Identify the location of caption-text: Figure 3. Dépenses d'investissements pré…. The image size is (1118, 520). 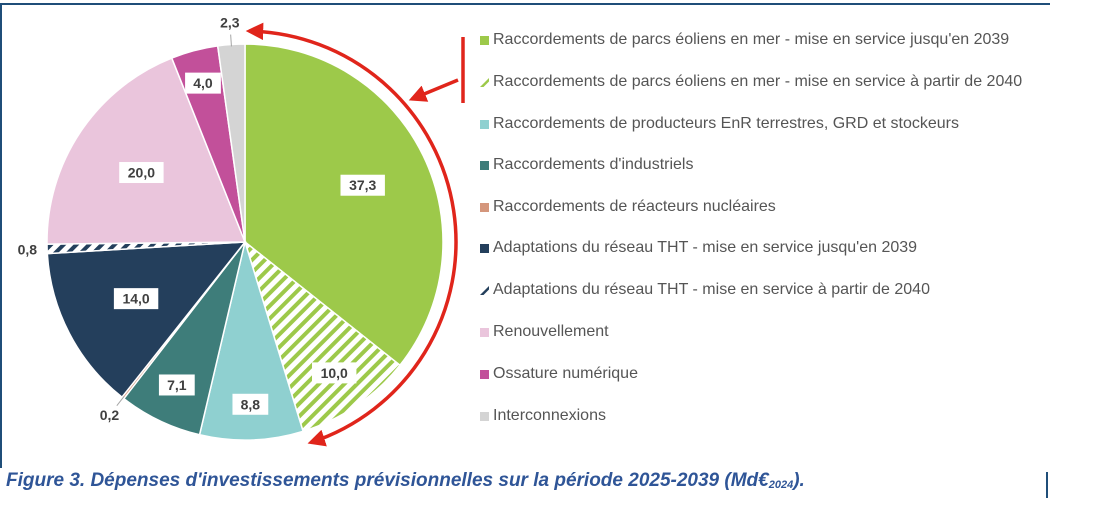
(387, 480).